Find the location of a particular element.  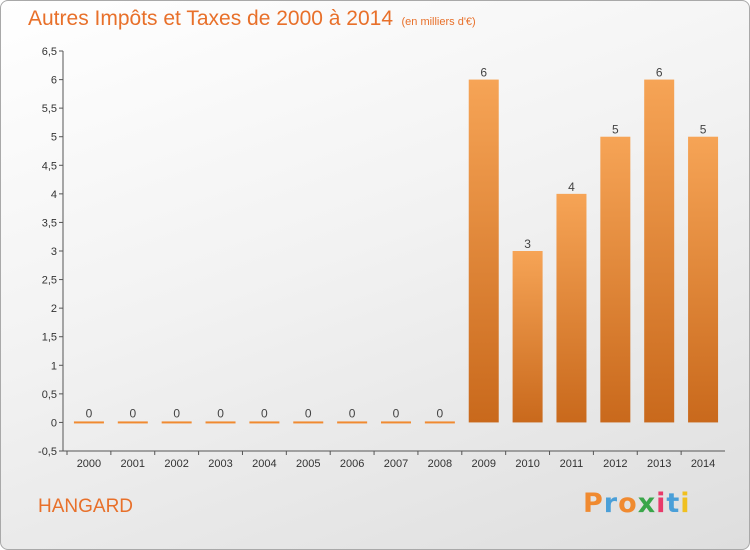

bar-2014 is located at coordinates (703, 279).